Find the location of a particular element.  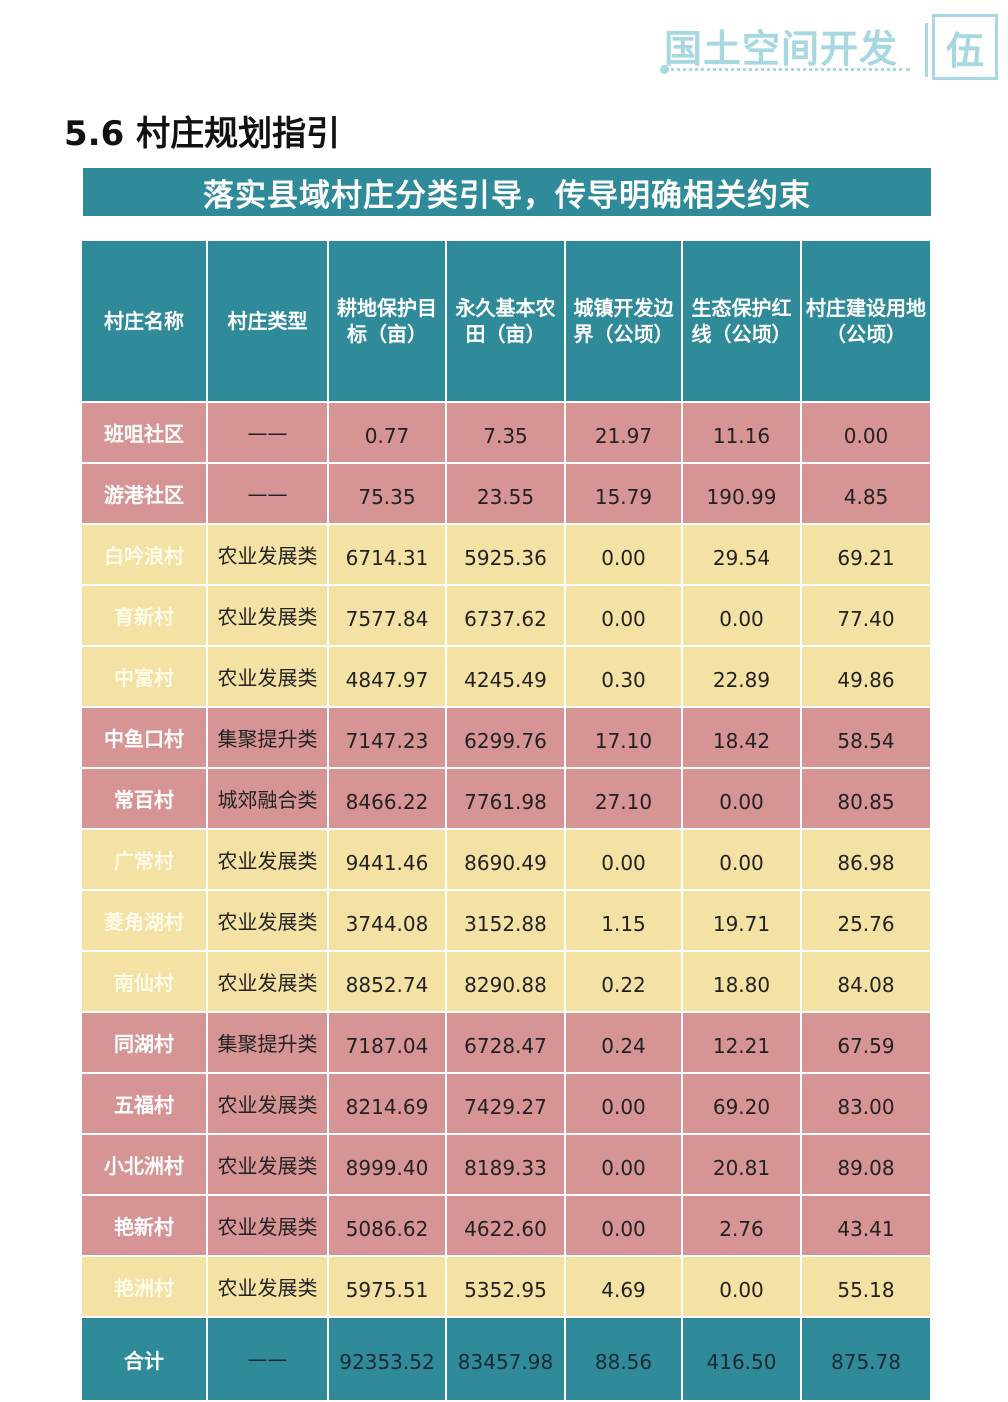

table-banner: 落实县域村庄分类引导，传导明确相关约束 is located at coordinates (507, 192).